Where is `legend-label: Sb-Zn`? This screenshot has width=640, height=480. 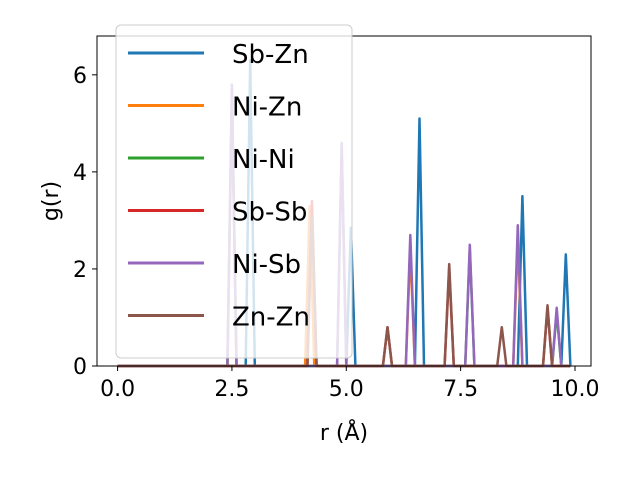 legend-label: Sb-Zn is located at coordinates (270, 55).